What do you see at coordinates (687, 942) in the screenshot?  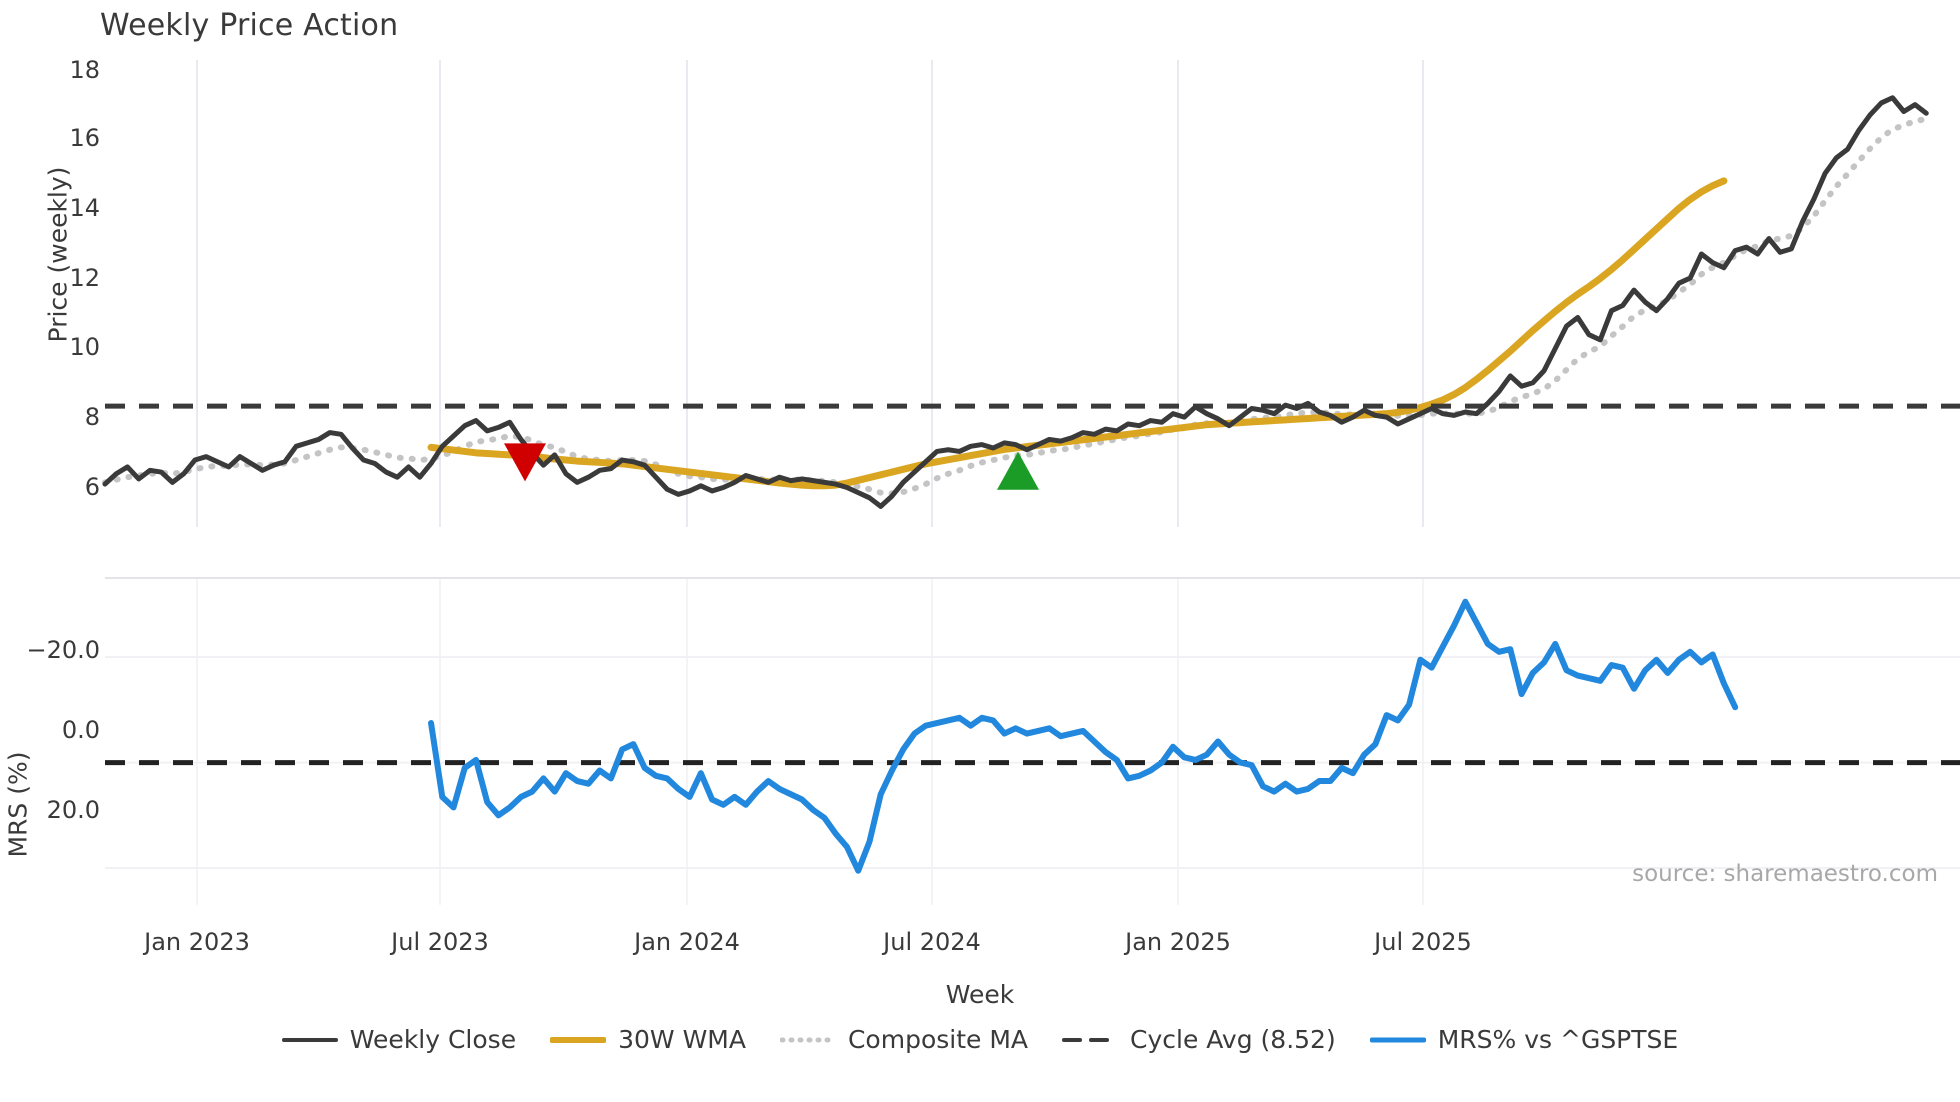 I see `xtick: Jan 2024` at bounding box center [687, 942].